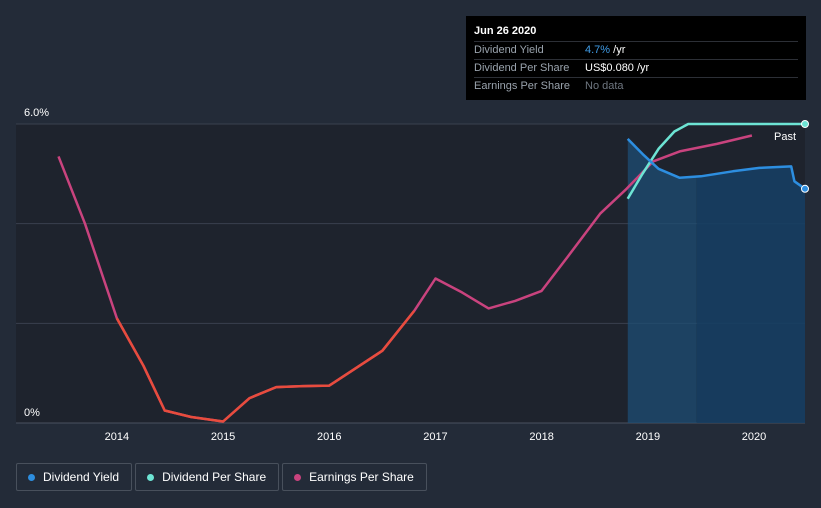 The height and width of the screenshot is (508, 821). I want to click on tooltip-date: Jun 26 2020, so click(505, 31).